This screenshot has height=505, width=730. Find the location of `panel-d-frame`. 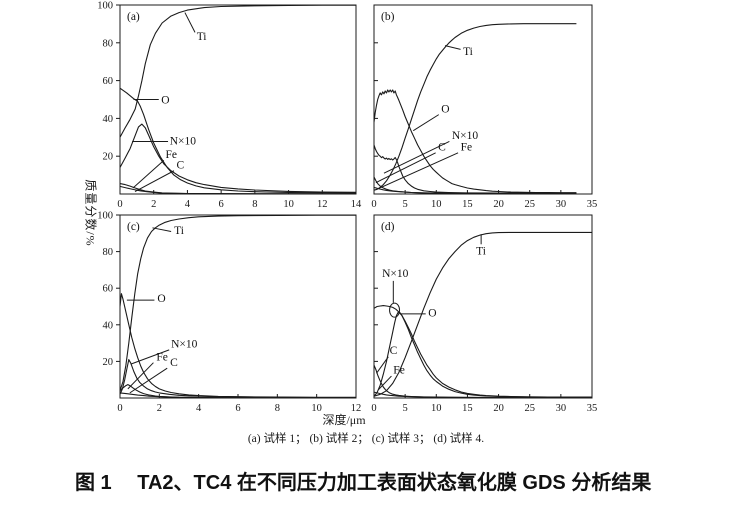

panel-d-frame is located at coordinates (483, 306).